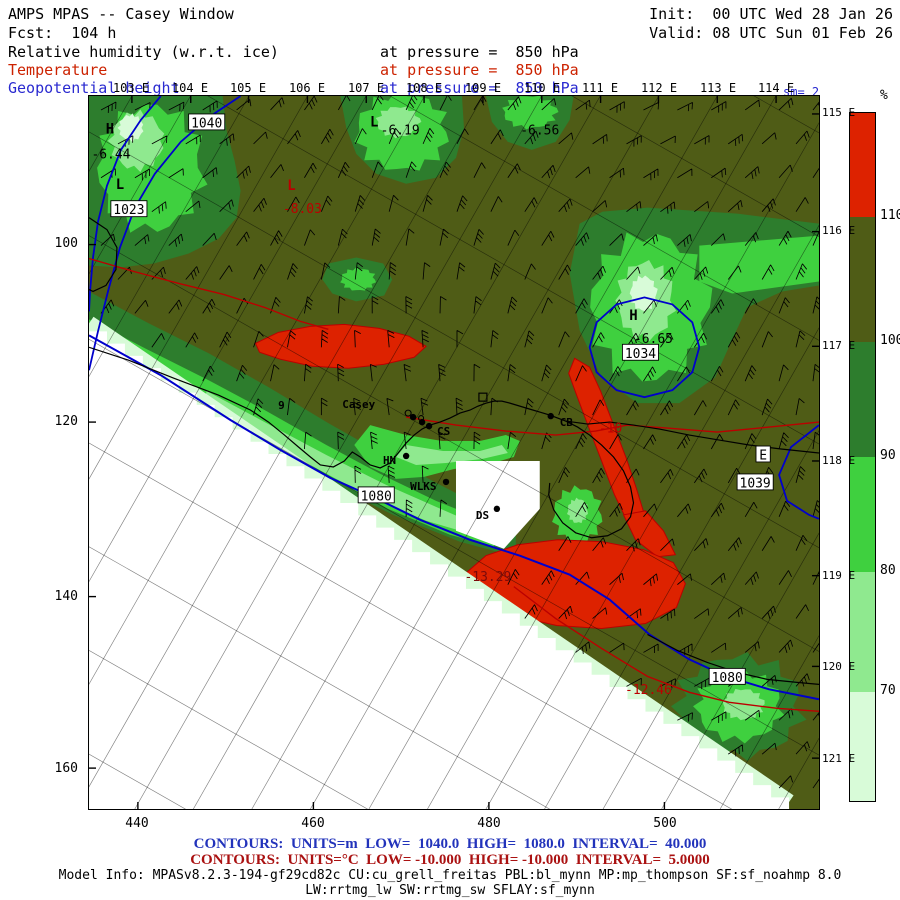  Describe the element at coordinates (389, 460) in the screenshot. I see `station-label: HN` at that location.